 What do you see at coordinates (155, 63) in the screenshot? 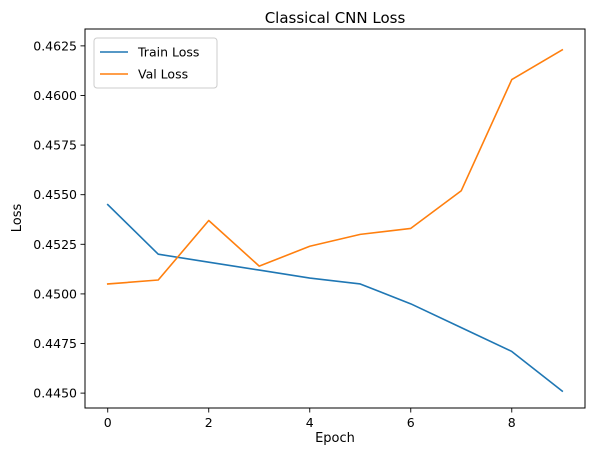
I see `legend-box` at bounding box center [155, 63].